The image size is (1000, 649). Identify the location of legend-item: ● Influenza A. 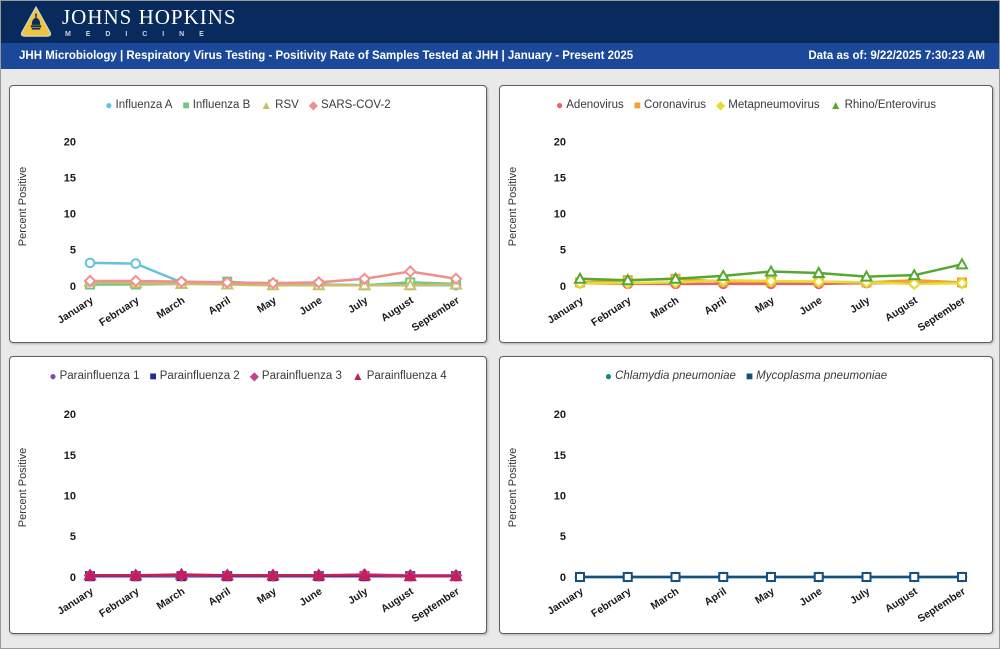
(138, 105).